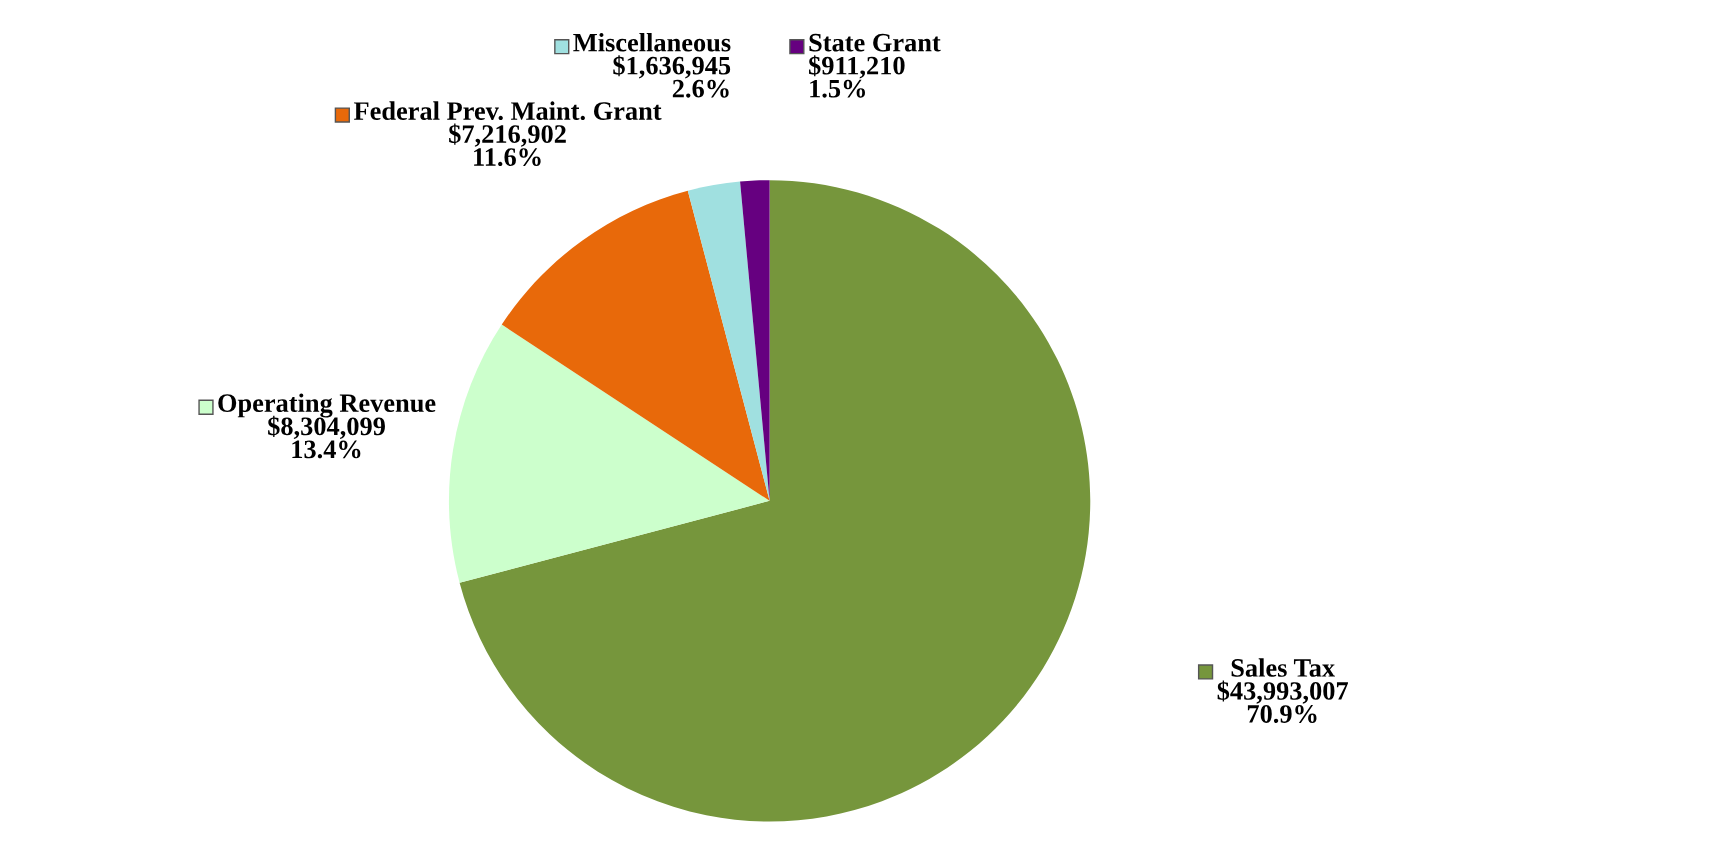 The height and width of the screenshot is (851, 1722). What do you see at coordinates (507, 145) in the screenshot?
I see `data-label: $7,216,902 11.6%` at bounding box center [507, 145].